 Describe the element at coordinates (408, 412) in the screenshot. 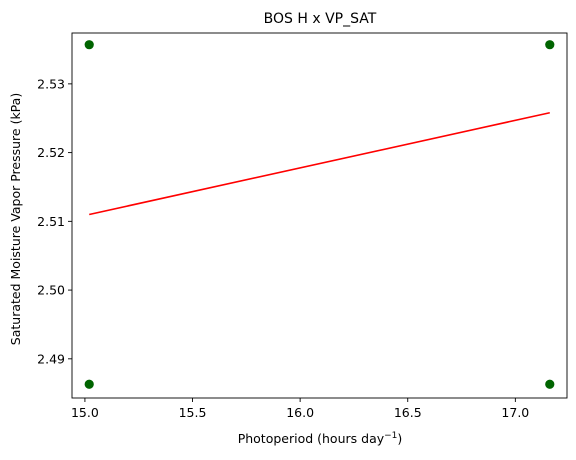

I see `x-tick-label: 16.5` at that location.